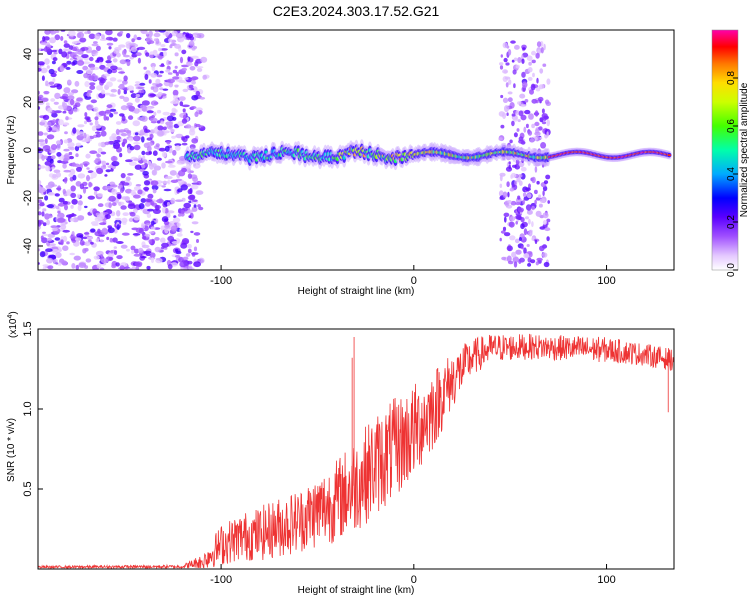  Describe the element at coordinates (356, 291) in the screenshot. I see `spectrogram-xlabel: Height of straight line (km)` at that location.